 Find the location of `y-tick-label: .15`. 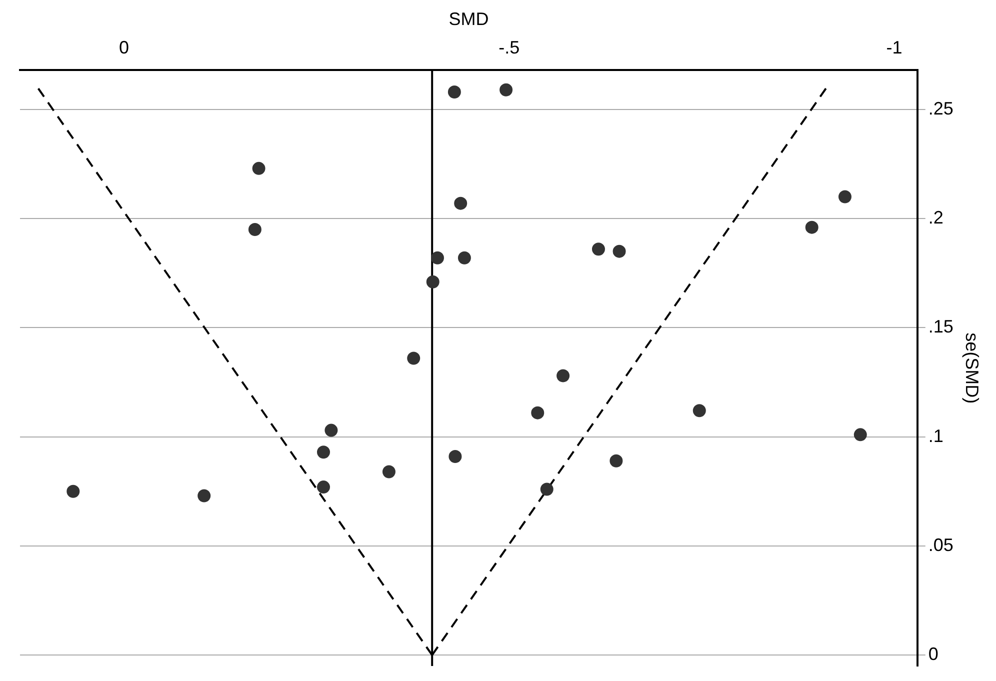

y-tick-label: .15 is located at coordinates (941, 326).